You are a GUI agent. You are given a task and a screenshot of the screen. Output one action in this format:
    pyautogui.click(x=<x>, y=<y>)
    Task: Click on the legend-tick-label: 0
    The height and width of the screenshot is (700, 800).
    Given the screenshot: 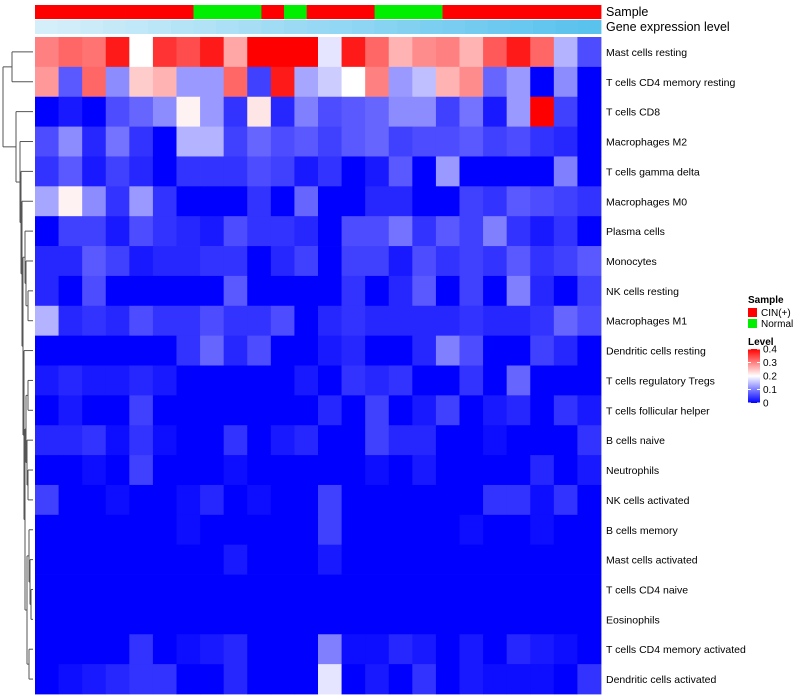 What is the action you would take?
    pyautogui.click(x=766, y=404)
    